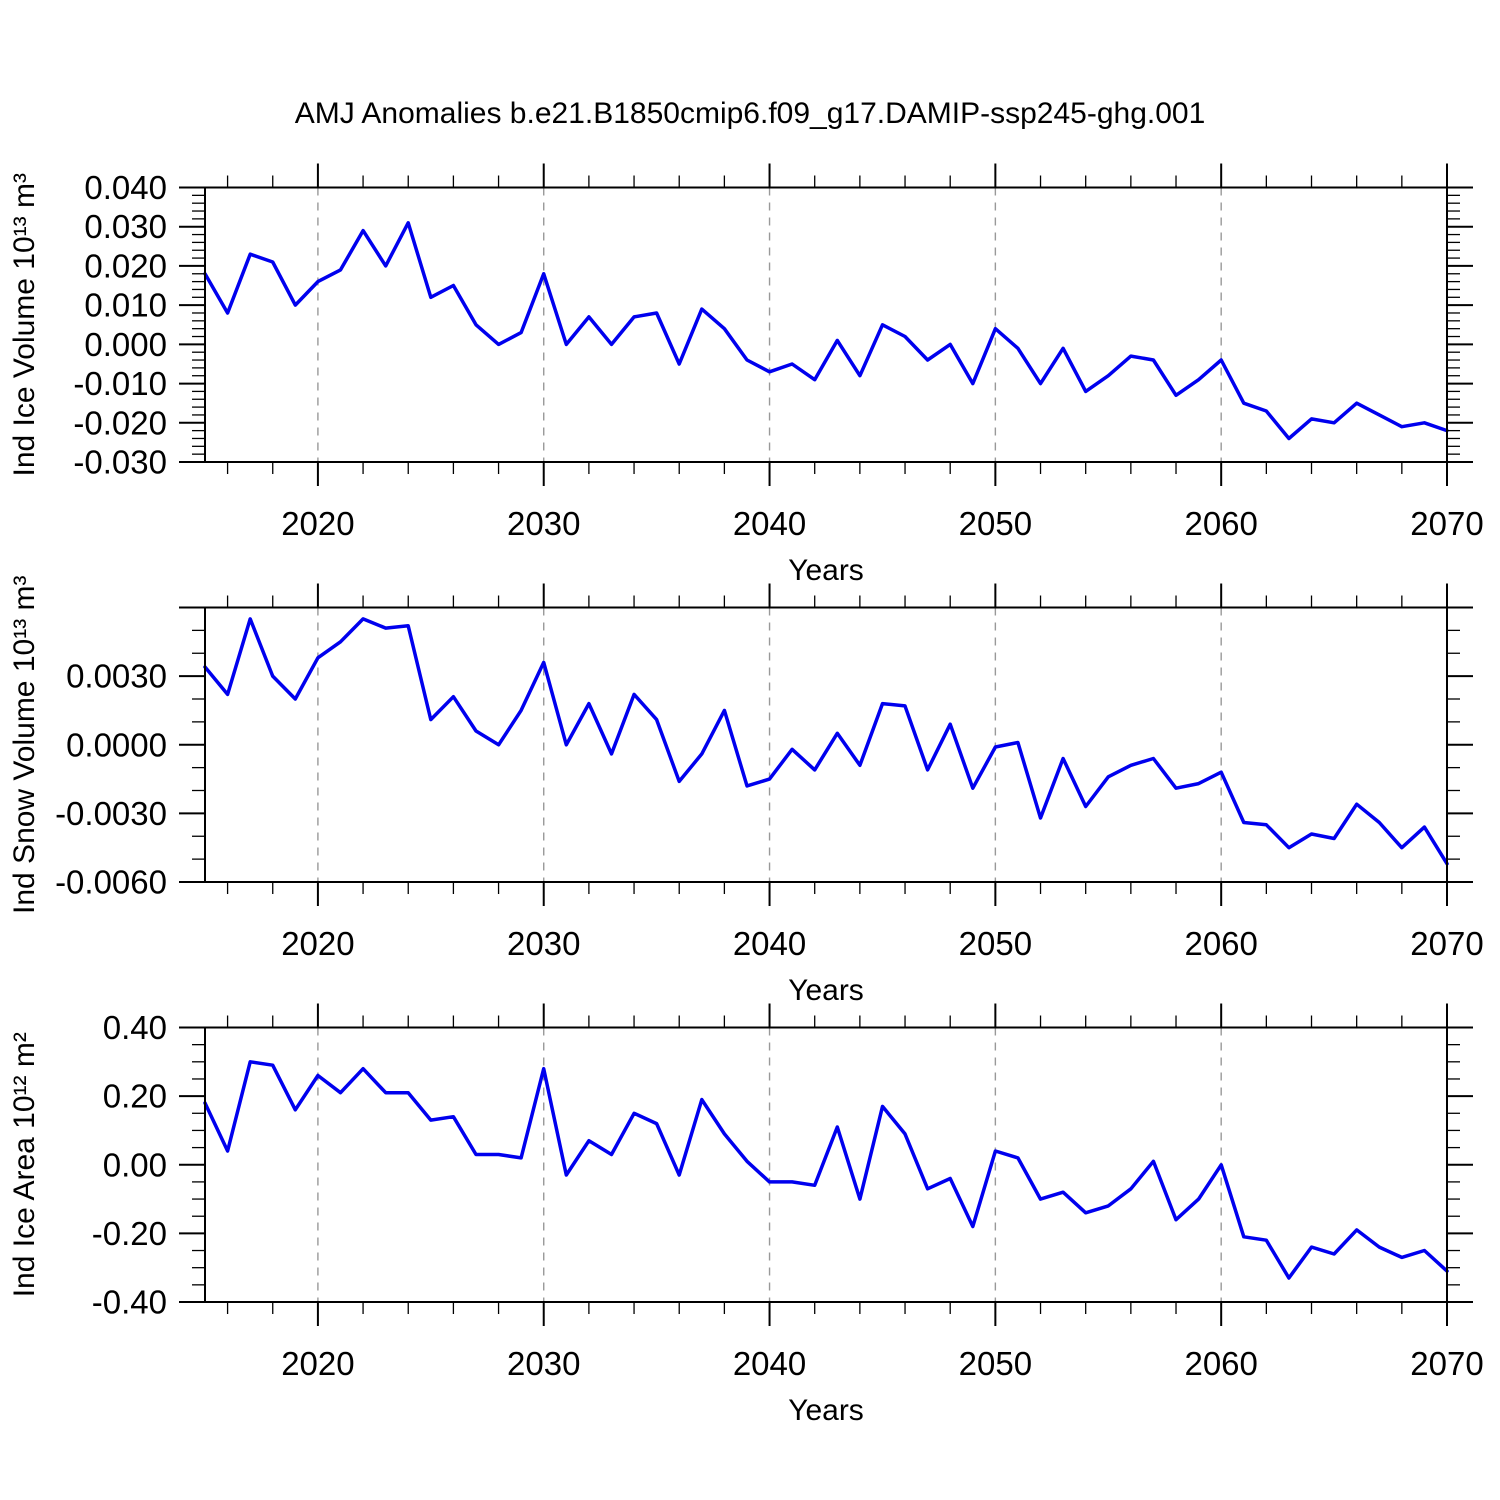 The height and width of the screenshot is (1500, 1500). What do you see at coordinates (125, 226) in the screenshot?
I see `y-tick-label: 0.030` at bounding box center [125, 226].